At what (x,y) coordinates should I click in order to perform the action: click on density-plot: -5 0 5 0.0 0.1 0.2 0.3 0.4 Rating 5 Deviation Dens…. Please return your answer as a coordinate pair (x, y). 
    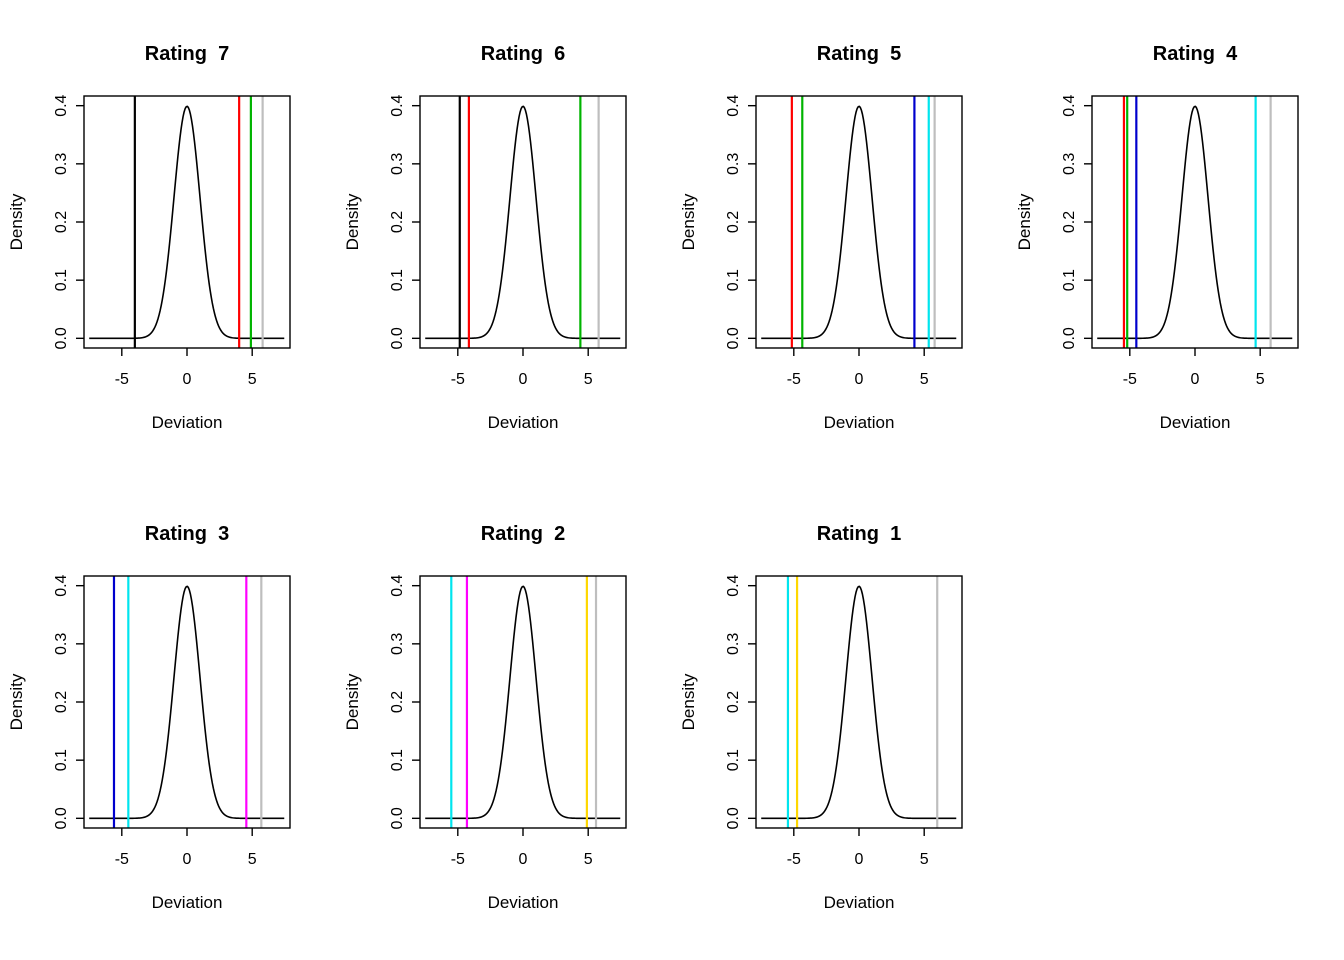
    Looking at the image, I should click on (821, 237).